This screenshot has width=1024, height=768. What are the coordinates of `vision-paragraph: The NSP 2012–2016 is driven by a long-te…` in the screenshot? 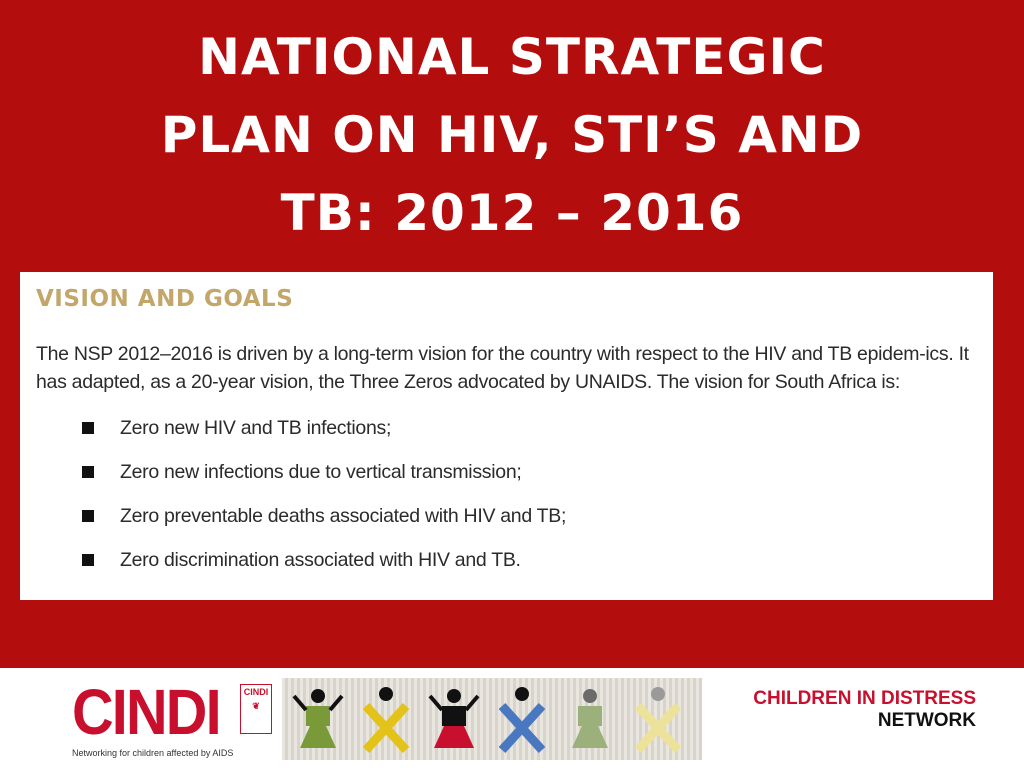 It's located at (502, 368).